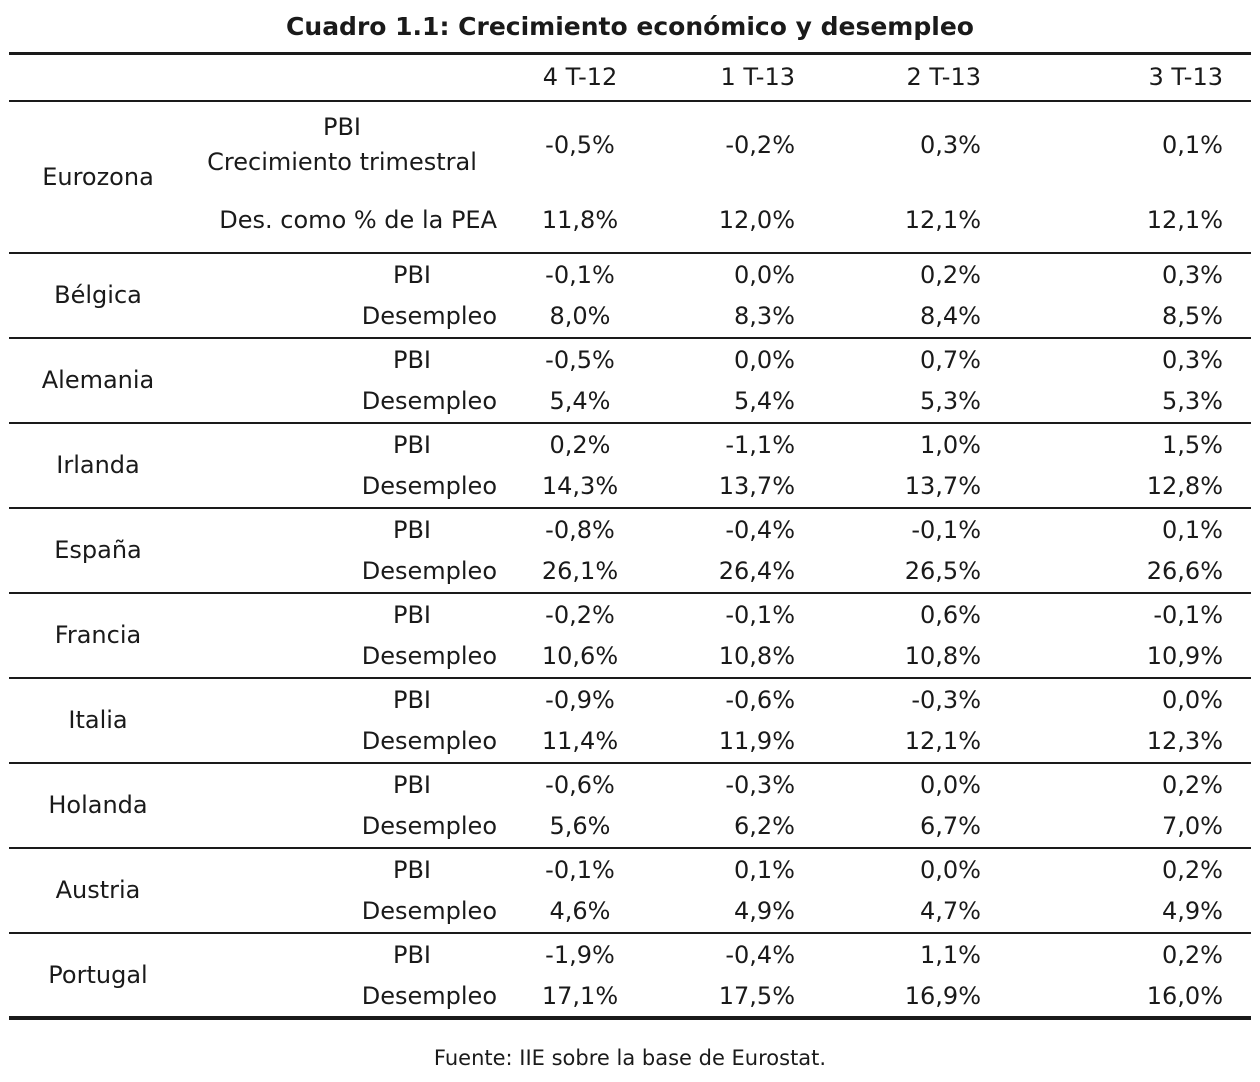 Image resolution: width=1260 pixels, height=1082 pixels. What do you see at coordinates (942, 571) in the screenshot?
I see `value-cell: 26,5%` at bounding box center [942, 571].